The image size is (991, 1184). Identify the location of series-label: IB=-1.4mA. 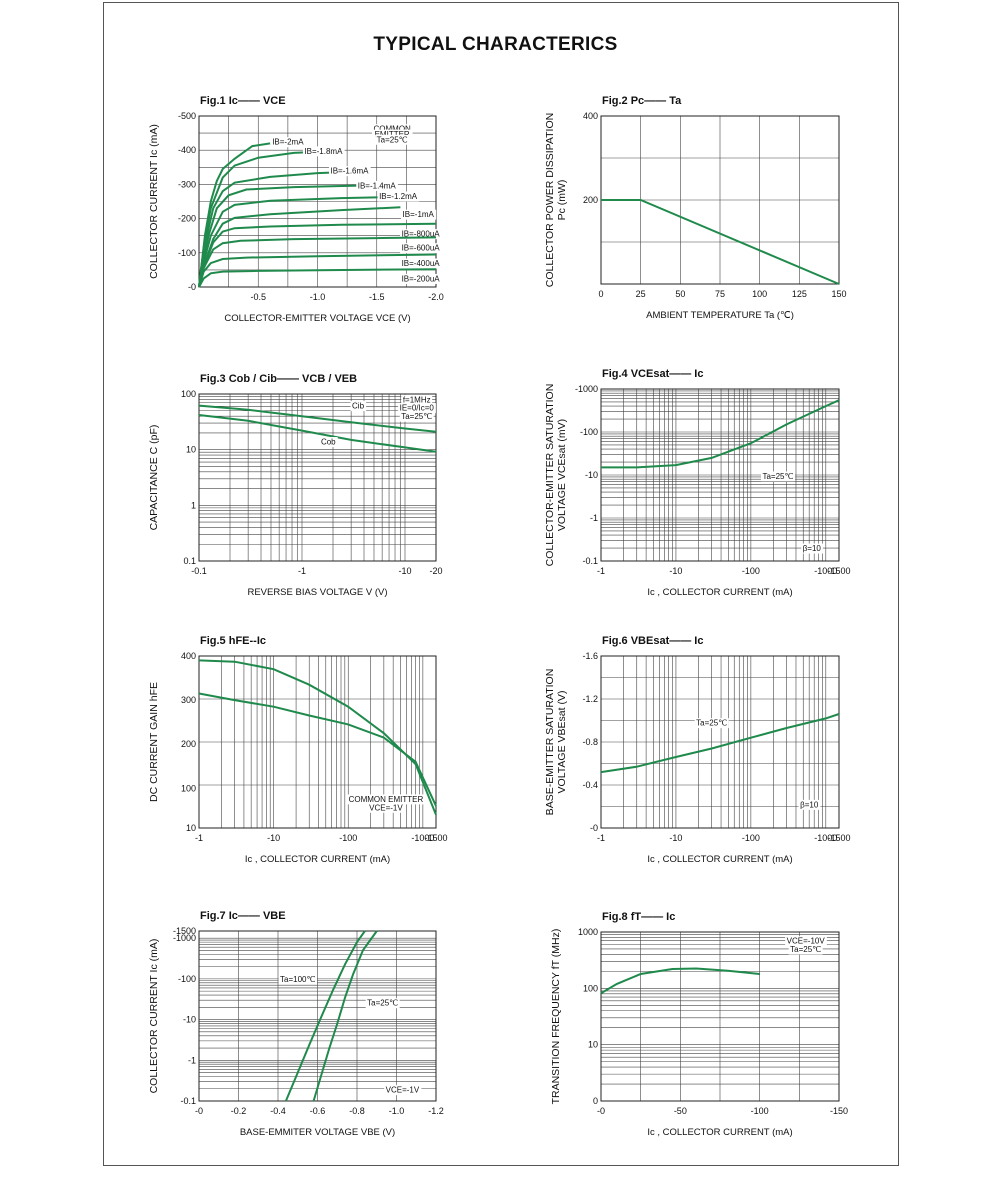
(377, 185).